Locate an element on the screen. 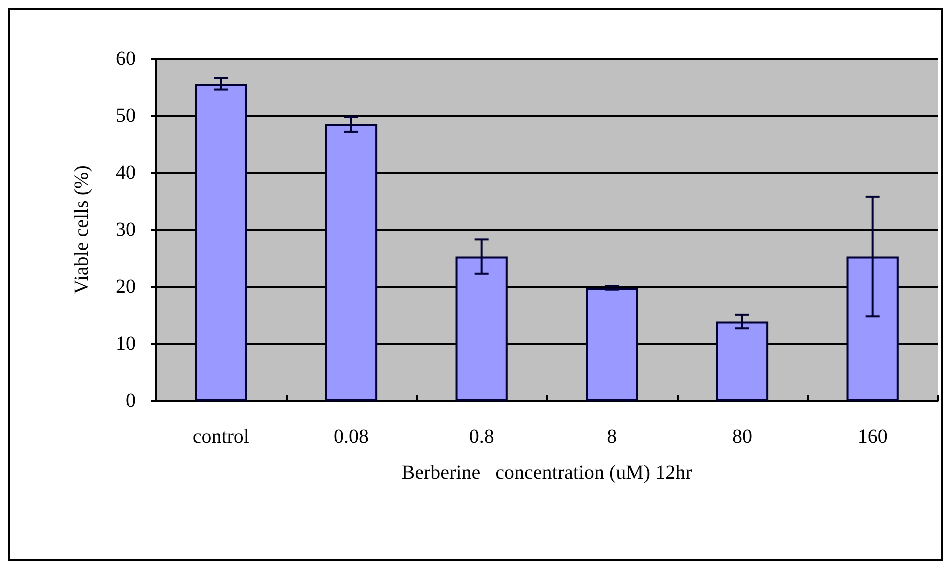 This screenshot has width=951, height=569. x-tick-label: 0.8 is located at coordinates (481, 437).